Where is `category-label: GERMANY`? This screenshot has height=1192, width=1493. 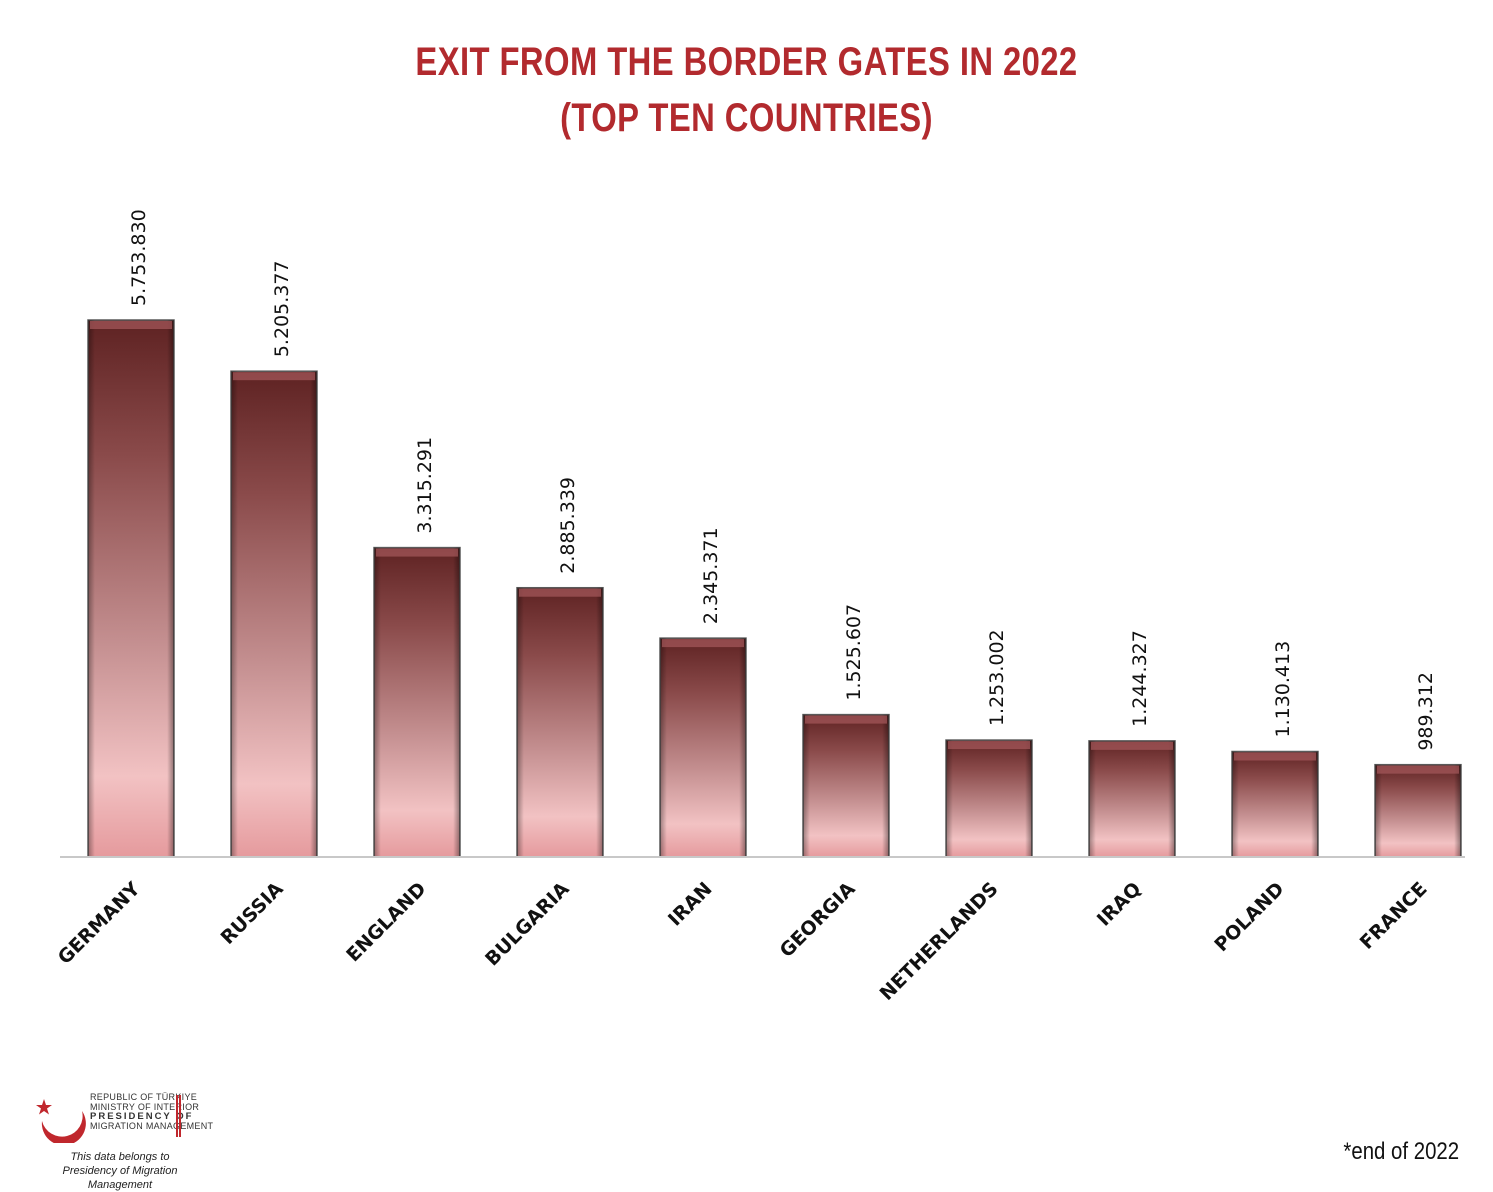
category-label: GERMANY is located at coordinates (99, 923).